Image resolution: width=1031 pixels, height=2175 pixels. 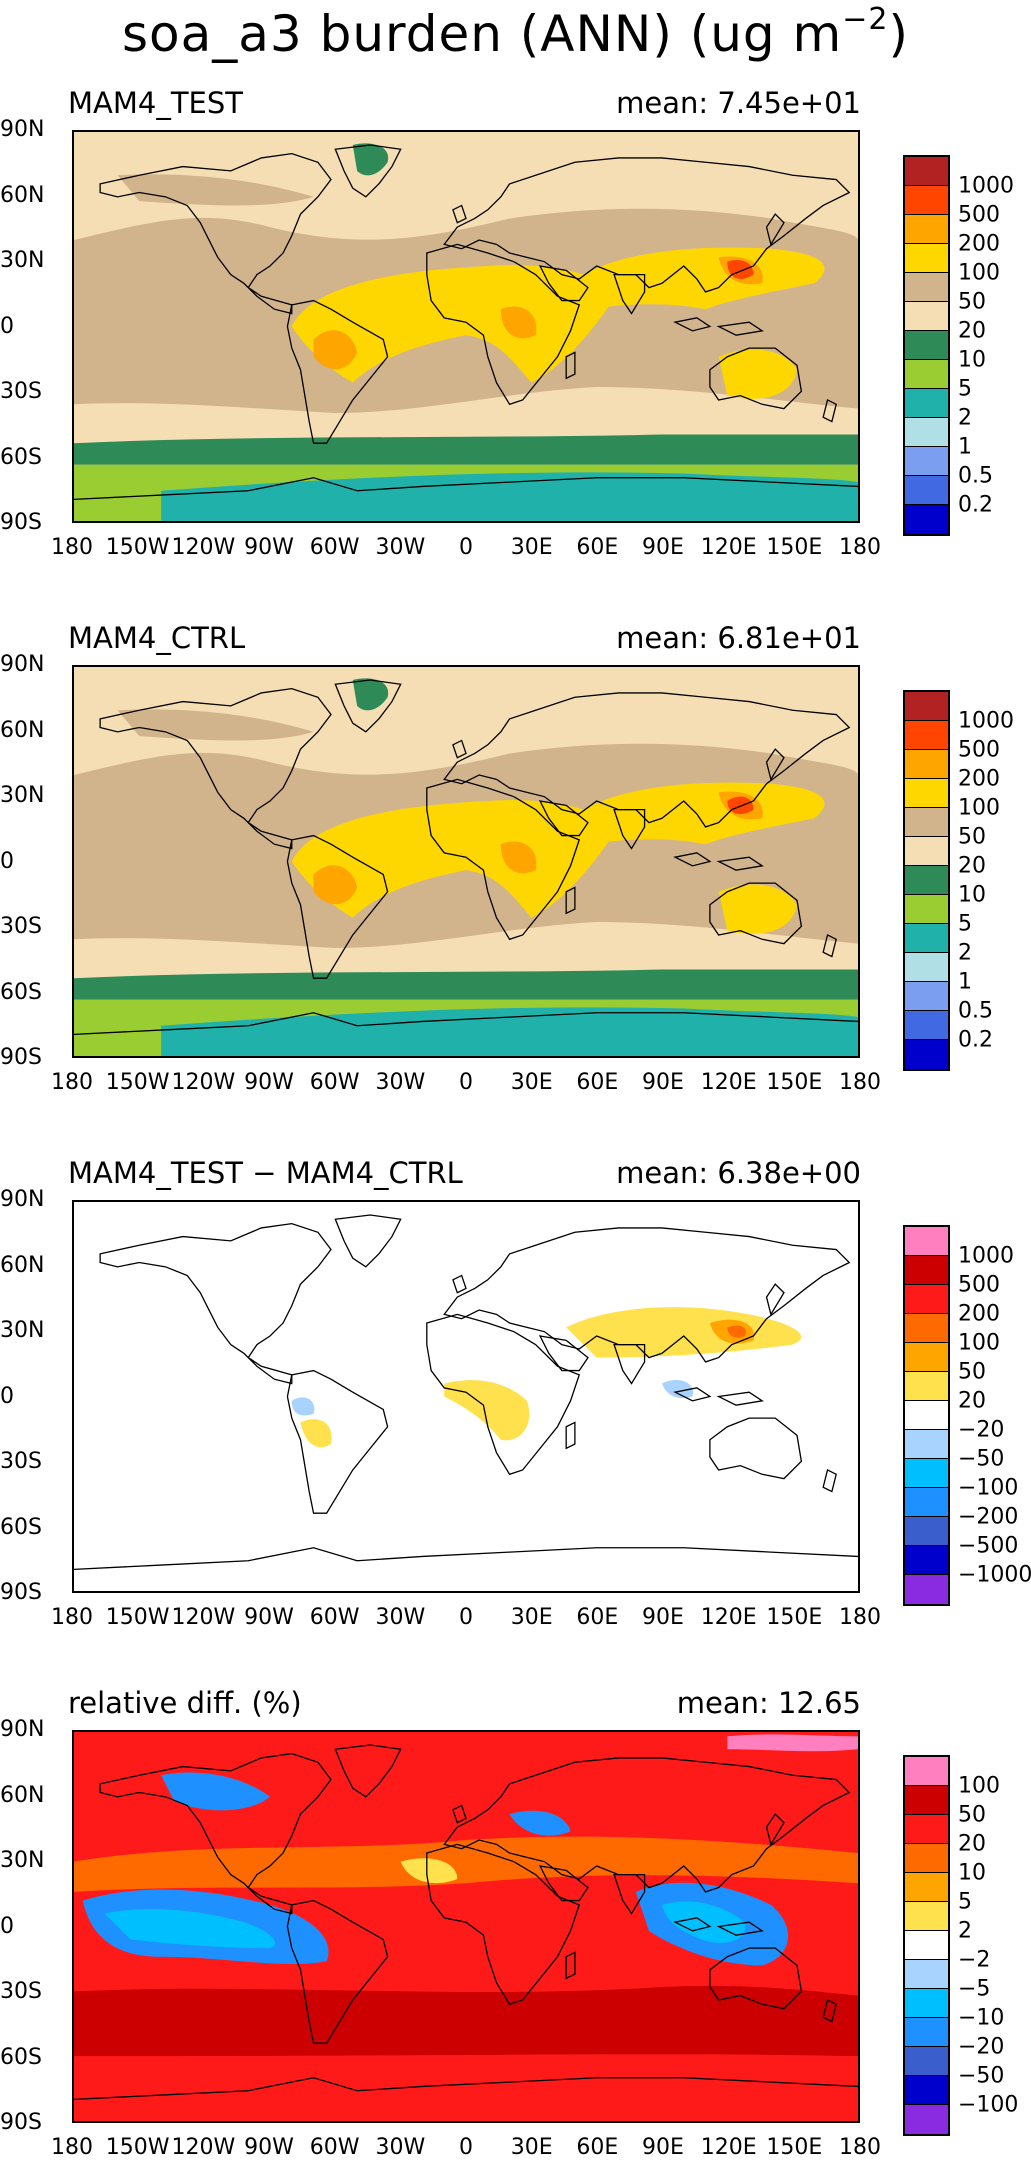 What do you see at coordinates (738, 1173) in the screenshot?
I see `panel-mean: mean: 6.38e+00` at bounding box center [738, 1173].